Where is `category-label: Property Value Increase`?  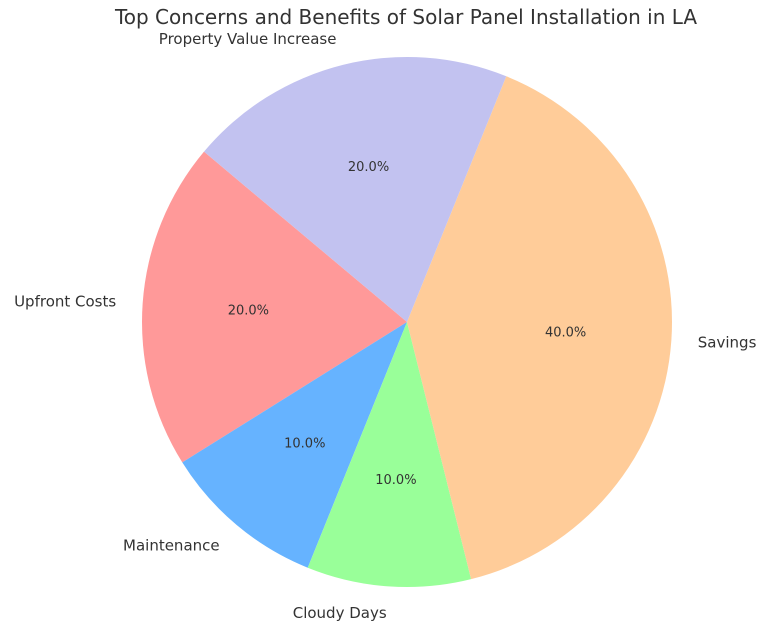 category-label: Property Value Increase is located at coordinates (248, 39).